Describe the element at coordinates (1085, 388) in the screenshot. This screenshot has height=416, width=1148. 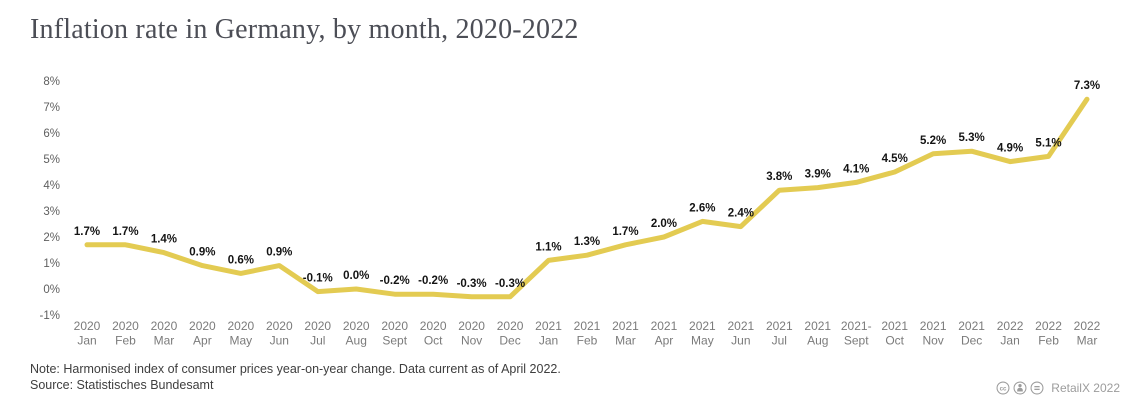
I see `credit-text: RetailX 2022` at that location.